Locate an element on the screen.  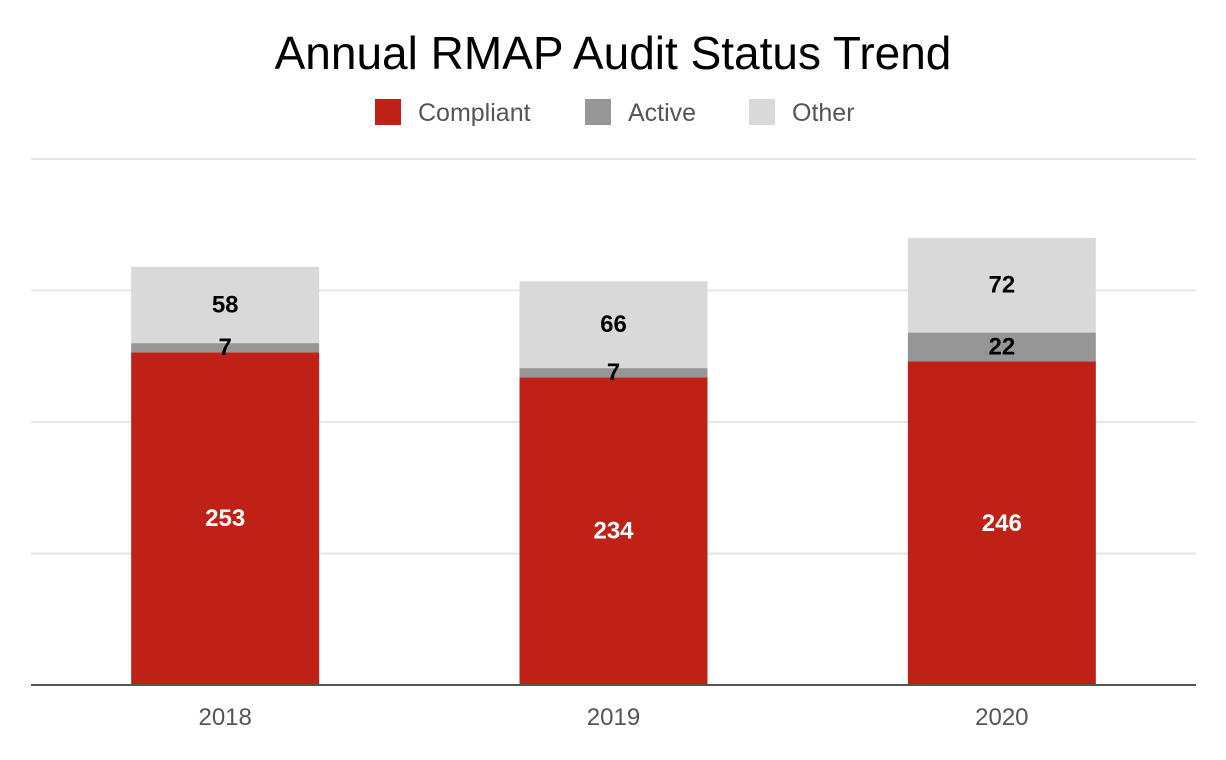
legend-swatch-active is located at coordinates (598, 112).